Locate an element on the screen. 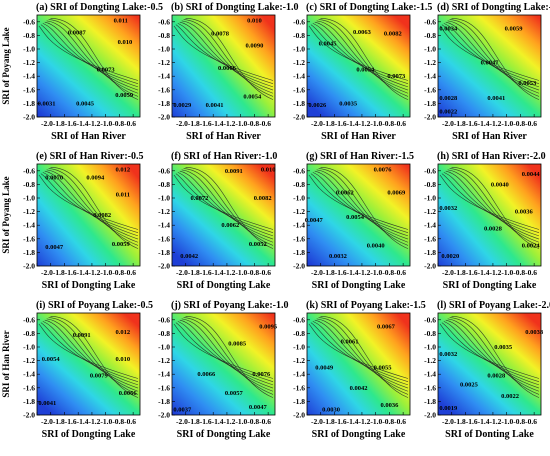  panel-c-ytick-label: -2.0 is located at coordinates (299, 117).